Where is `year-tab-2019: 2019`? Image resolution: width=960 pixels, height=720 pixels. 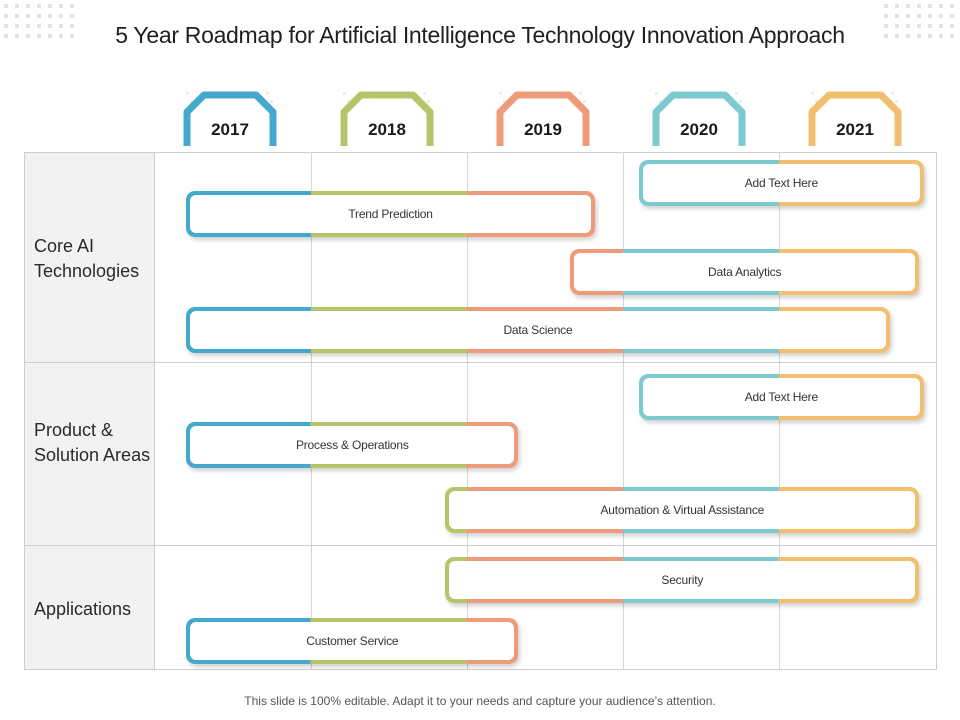
year-tab-2019: 2019 is located at coordinates (543, 121).